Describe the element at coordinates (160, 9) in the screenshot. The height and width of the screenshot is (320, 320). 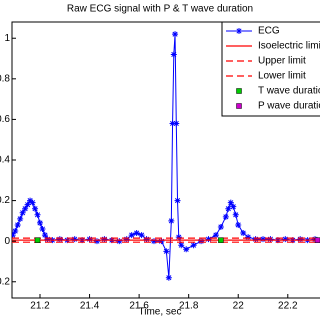
I see `chart-title: Raw ECG signal with P & T wave duration` at that location.